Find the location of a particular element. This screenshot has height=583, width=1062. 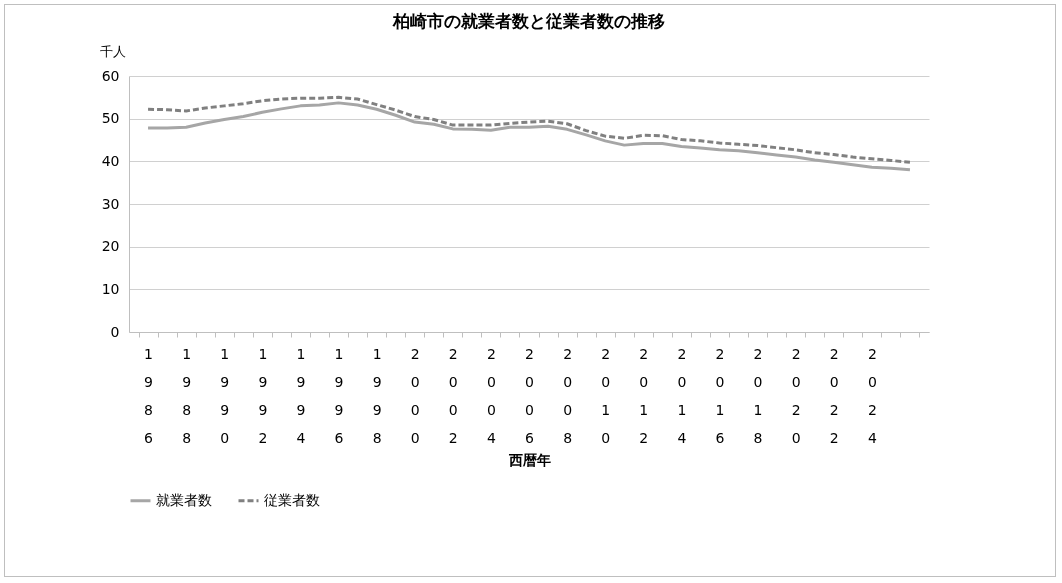

x-tick-label: 2004 is located at coordinates (491, 395).